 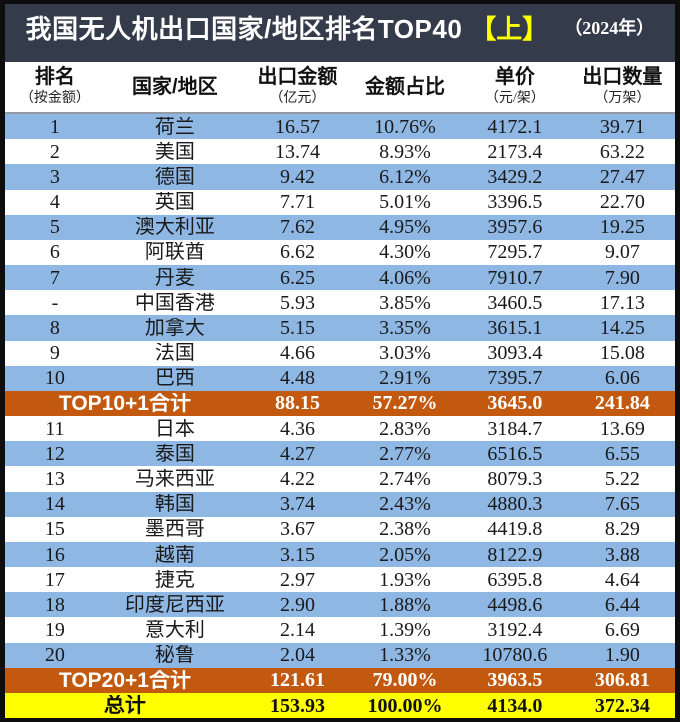 I want to click on amount-cell: 3.15, so click(x=297, y=554).